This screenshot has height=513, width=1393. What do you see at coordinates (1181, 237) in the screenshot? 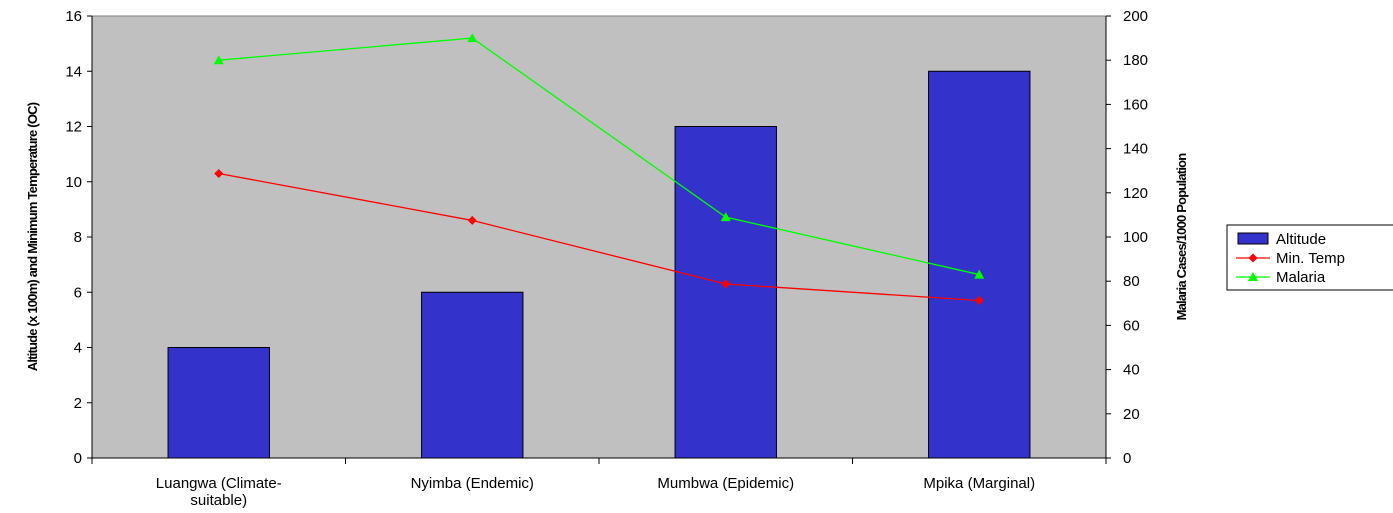
I see `y2-axis-title: Malaria Cases/1000 Population` at bounding box center [1181, 237].